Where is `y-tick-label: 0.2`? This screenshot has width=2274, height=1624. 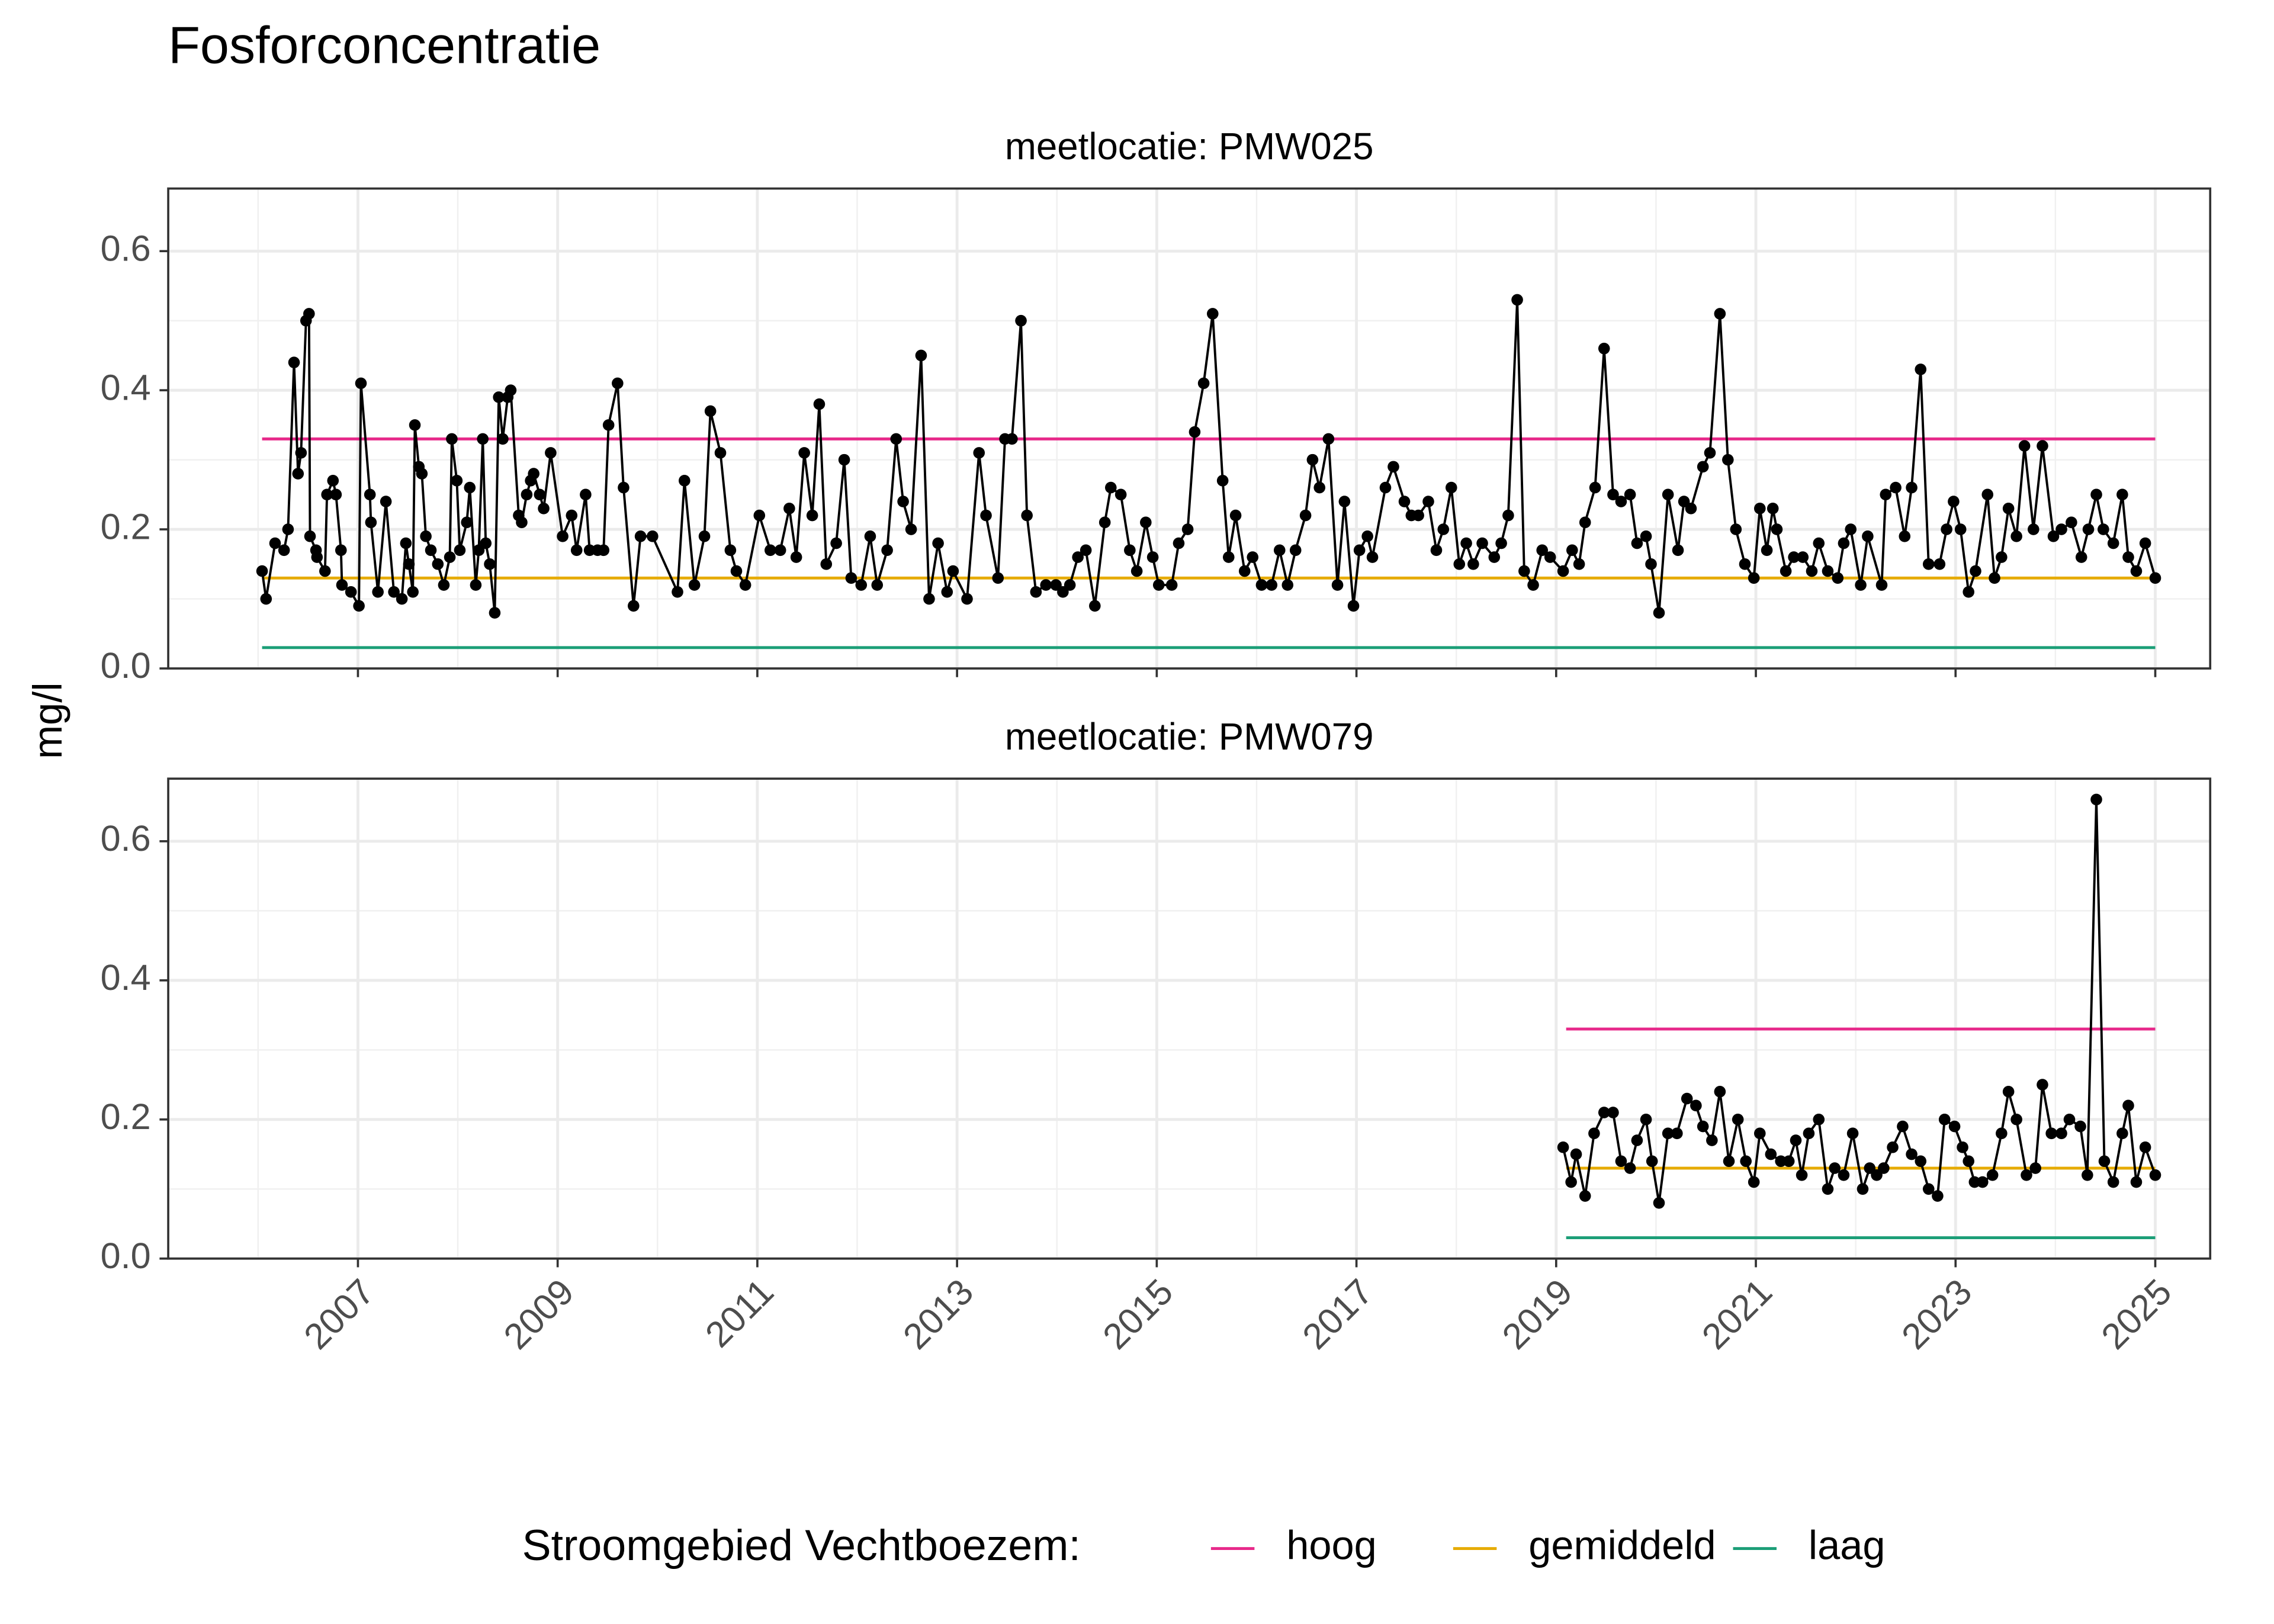
y-tick-label: 0.2 is located at coordinates (126, 526).